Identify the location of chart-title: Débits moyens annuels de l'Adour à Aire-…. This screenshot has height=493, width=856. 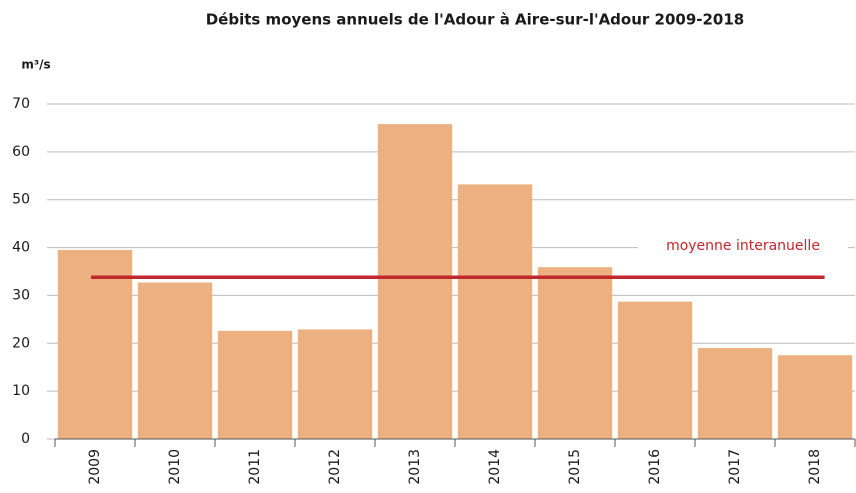
(475, 20).